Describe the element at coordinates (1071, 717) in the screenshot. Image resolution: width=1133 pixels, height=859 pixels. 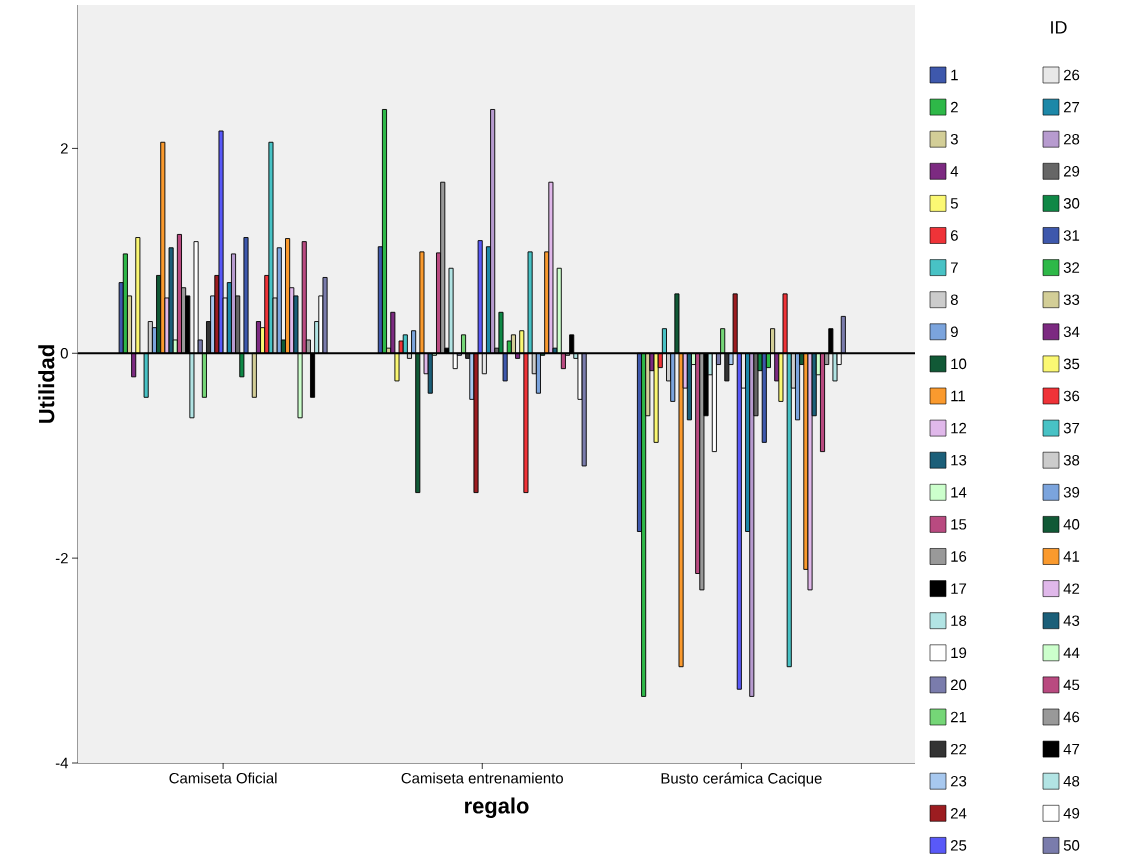
I see `legend-label: 46` at that location.